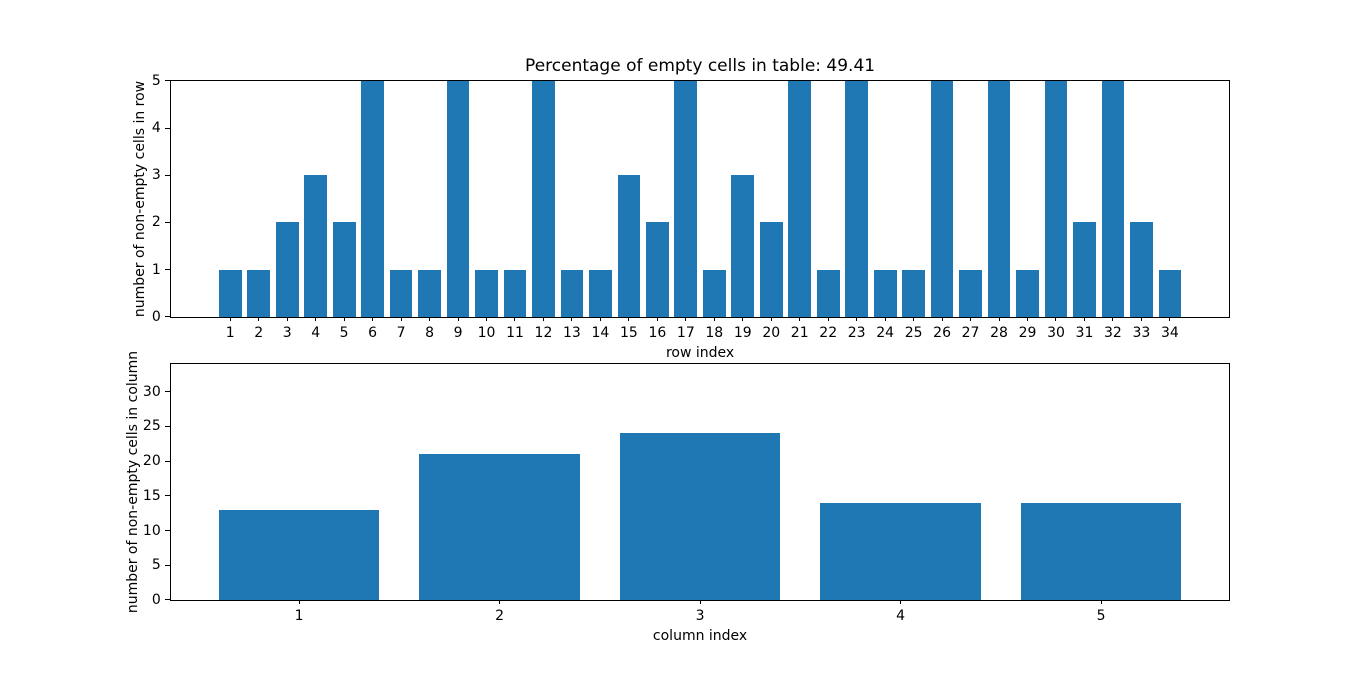 The image size is (1366, 674). I want to click on y-tick-label: 4, so click(156, 128).